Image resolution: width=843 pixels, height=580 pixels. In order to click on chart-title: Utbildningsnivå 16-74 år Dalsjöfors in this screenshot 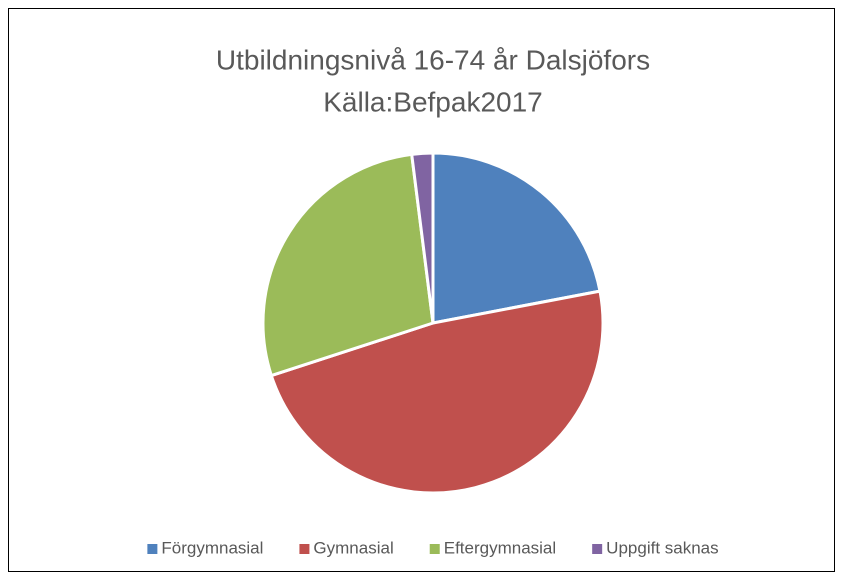, I will do `click(433, 59)`.